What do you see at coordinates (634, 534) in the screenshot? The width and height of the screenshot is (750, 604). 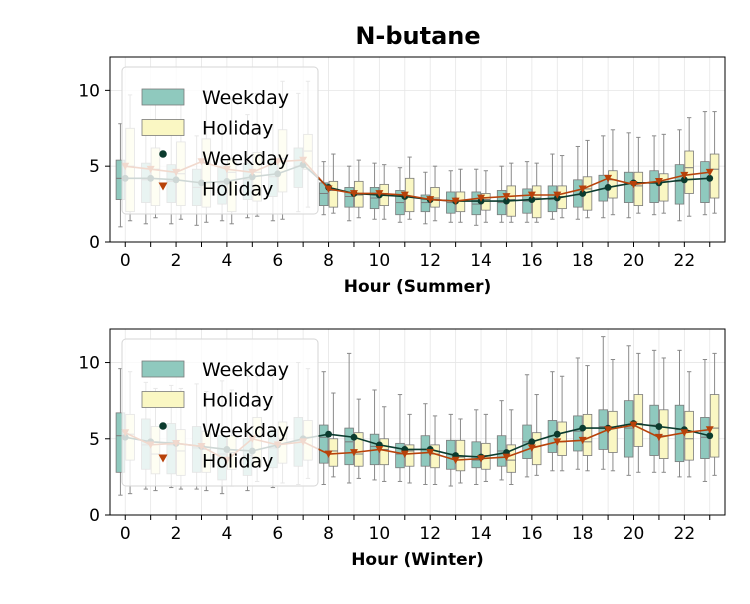 I see `x-tick-label: 20` at bounding box center [634, 534].